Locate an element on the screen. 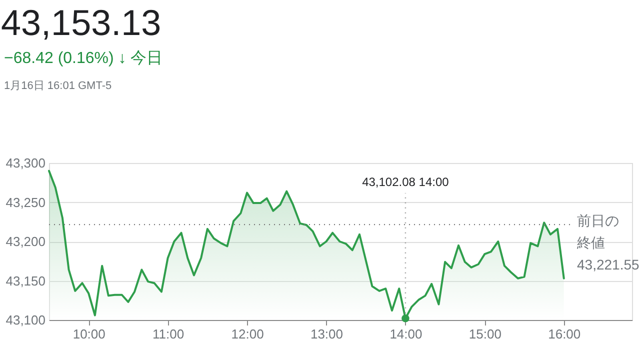 This screenshot has height=344, width=640. y-tick-label: 43,250 is located at coordinates (26, 202).